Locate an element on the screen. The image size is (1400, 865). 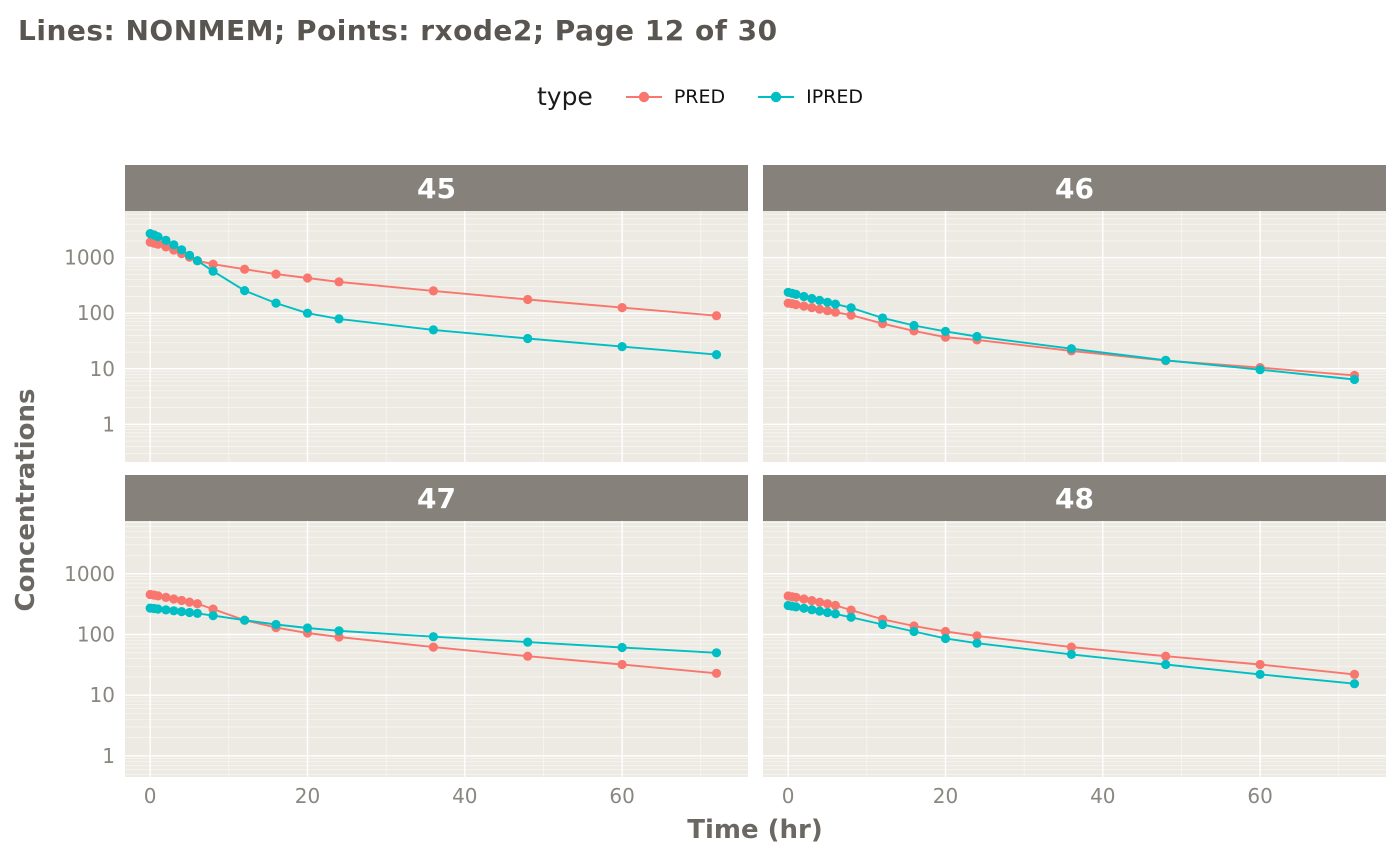
x-axis-title: Time (hr) is located at coordinates (755, 830).